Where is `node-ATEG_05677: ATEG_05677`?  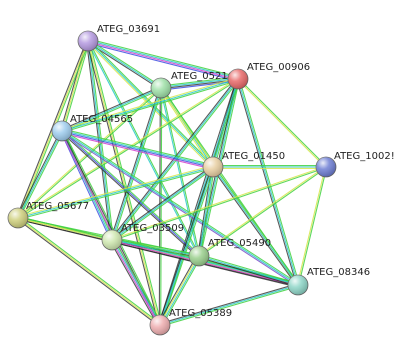
node-ATEG_05677: ATEG_05677 is located at coordinates (48, 215).